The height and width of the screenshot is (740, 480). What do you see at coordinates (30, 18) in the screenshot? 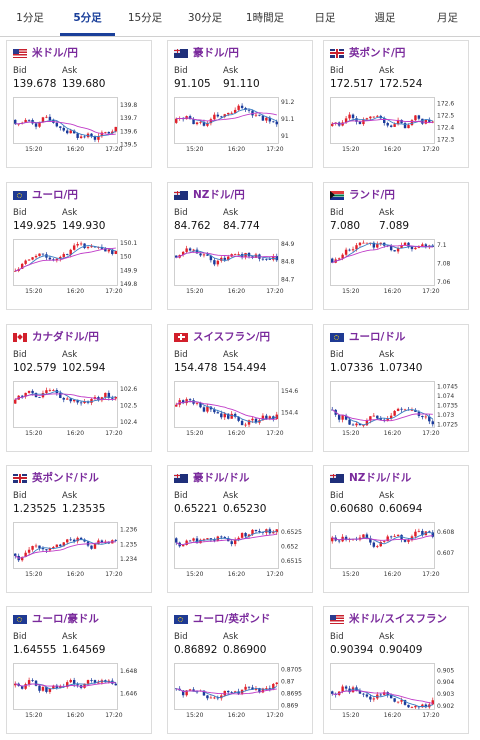
I see `tab-0: 1分足` at bounding box center [30, 18].